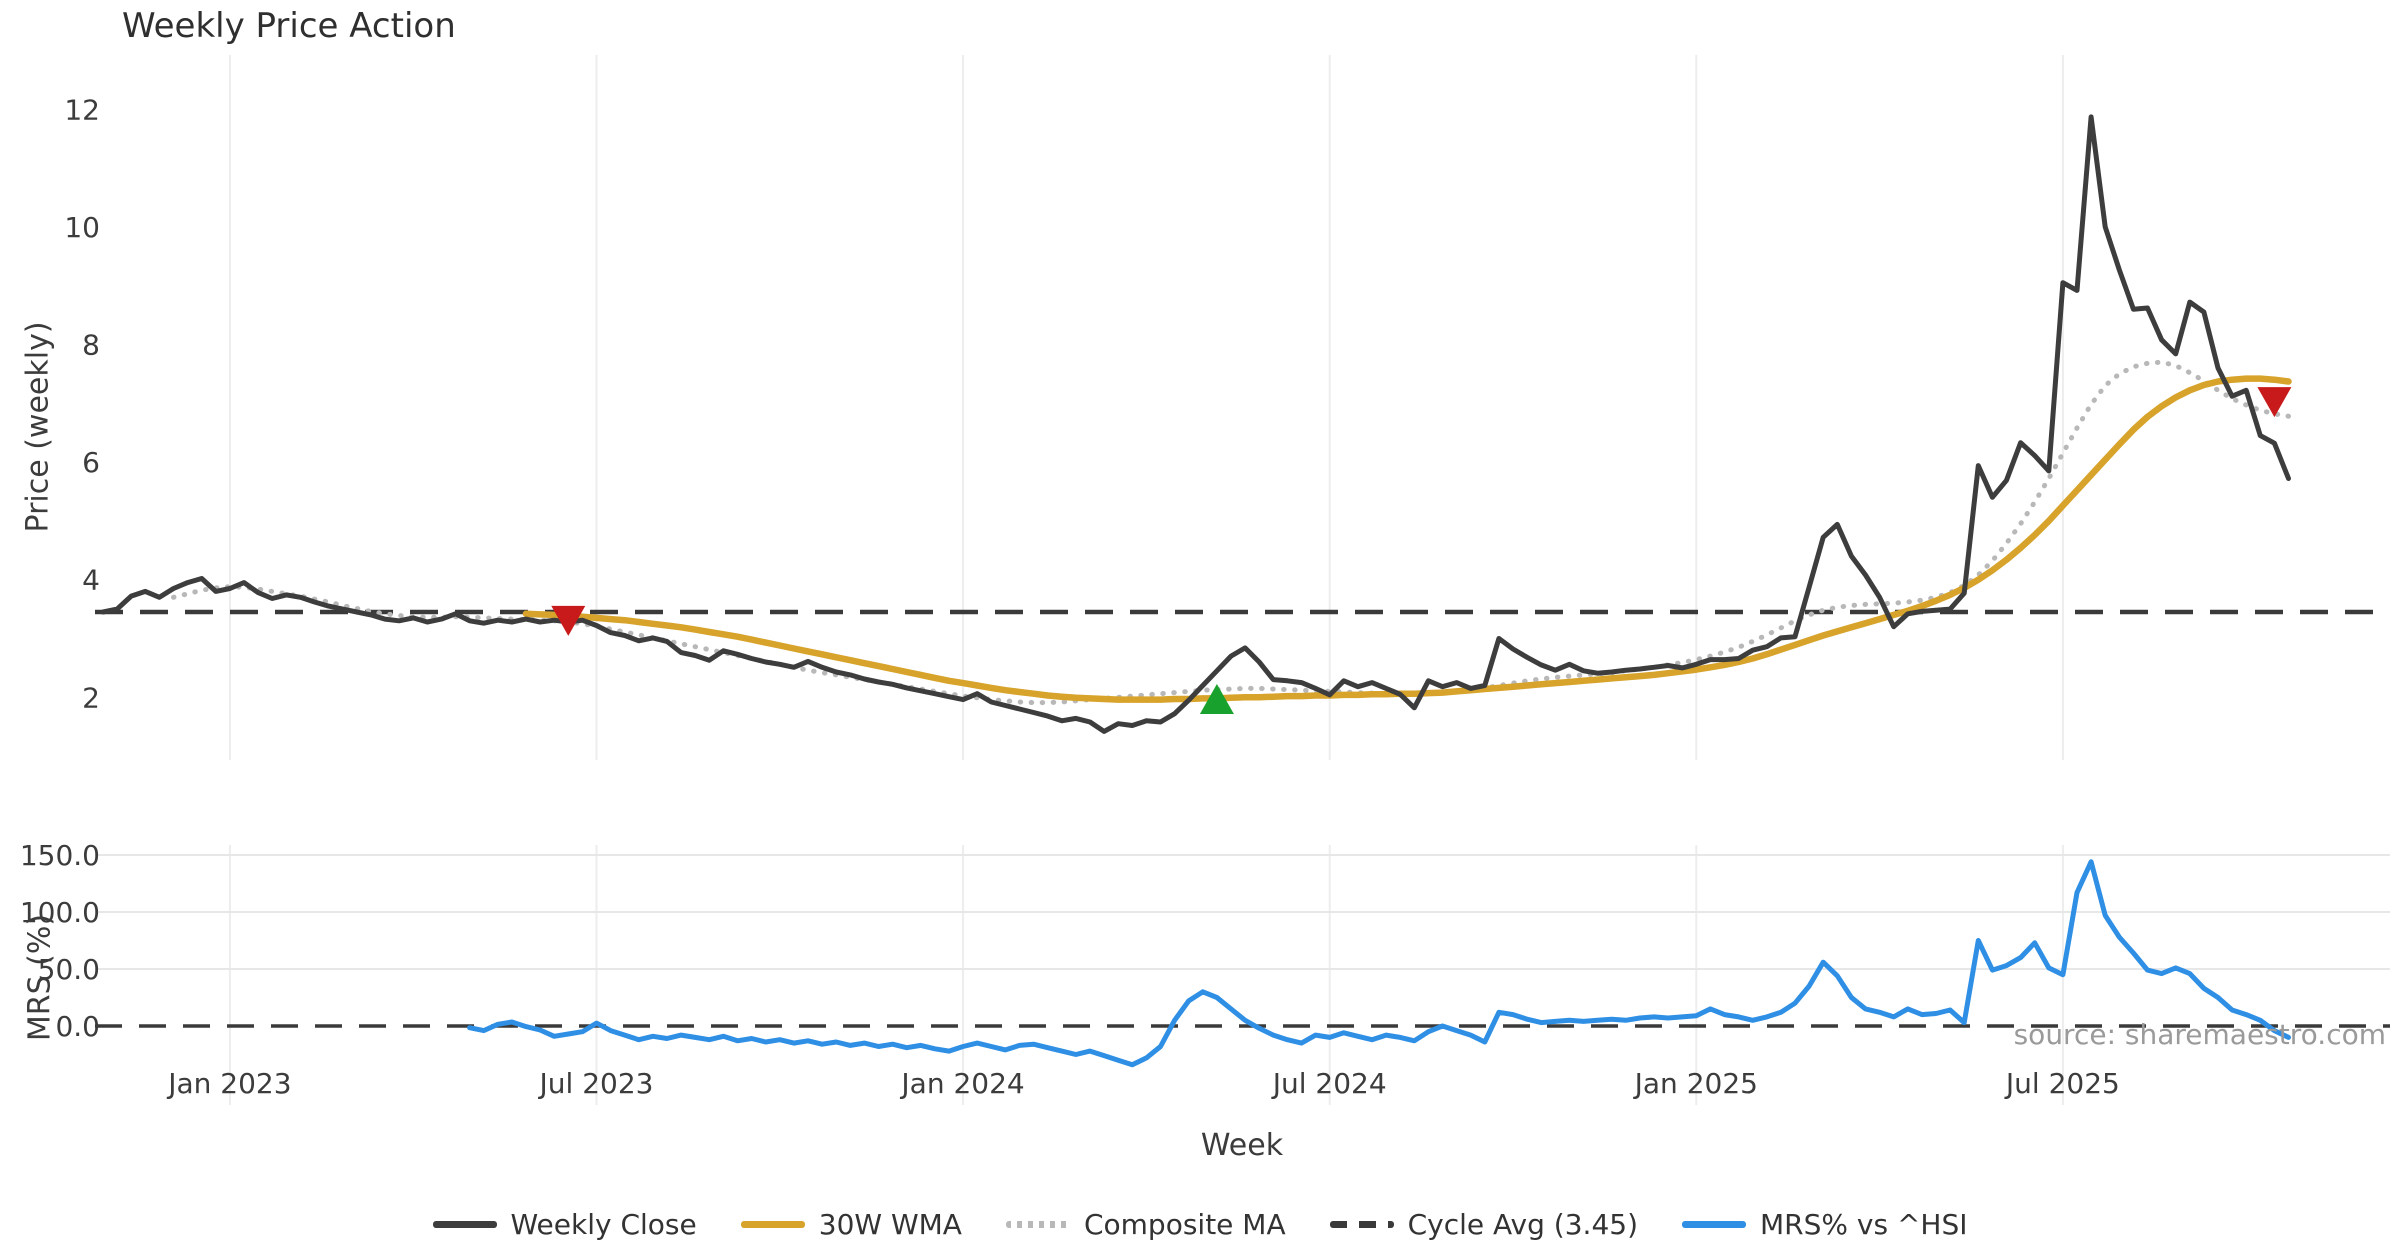 Image resolution: width=2400 pixels, height=1260 pixels. Describe the element at coordinates (91, 580) in the screenshot. I see `price-y-tick-label: 4` at that location.